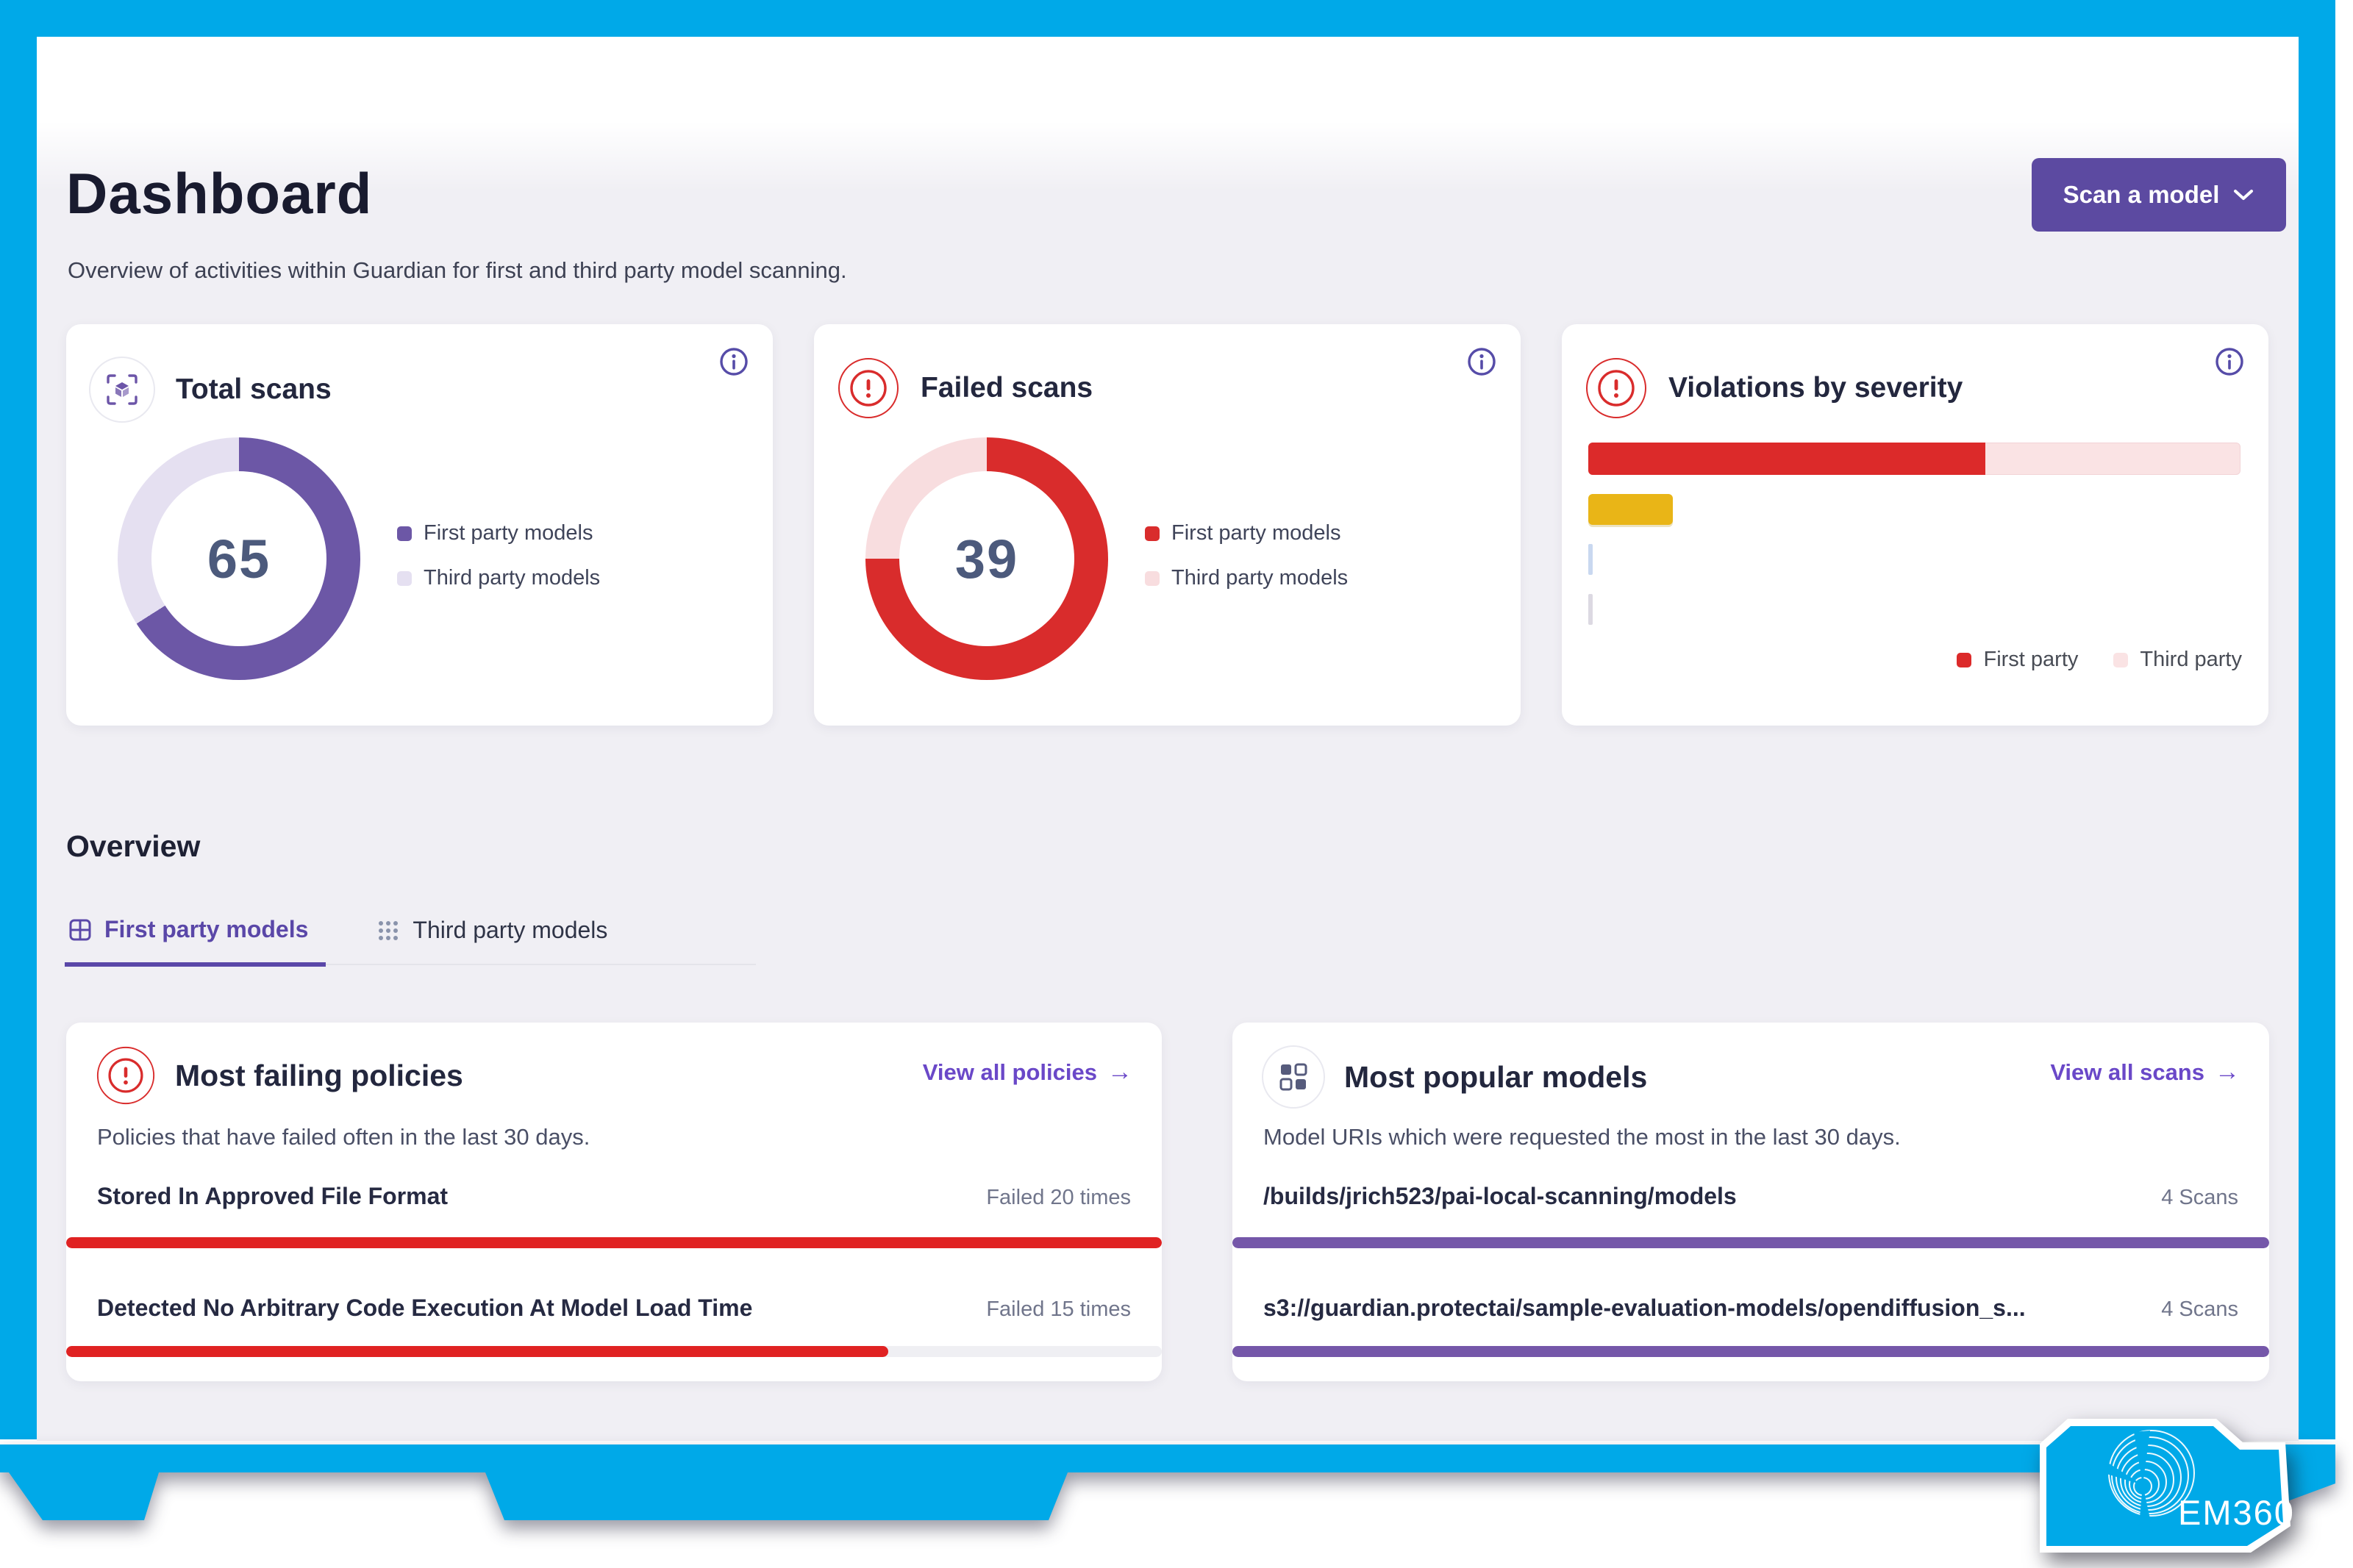  I want to click on dots-grid-icon, so click(389, 930).